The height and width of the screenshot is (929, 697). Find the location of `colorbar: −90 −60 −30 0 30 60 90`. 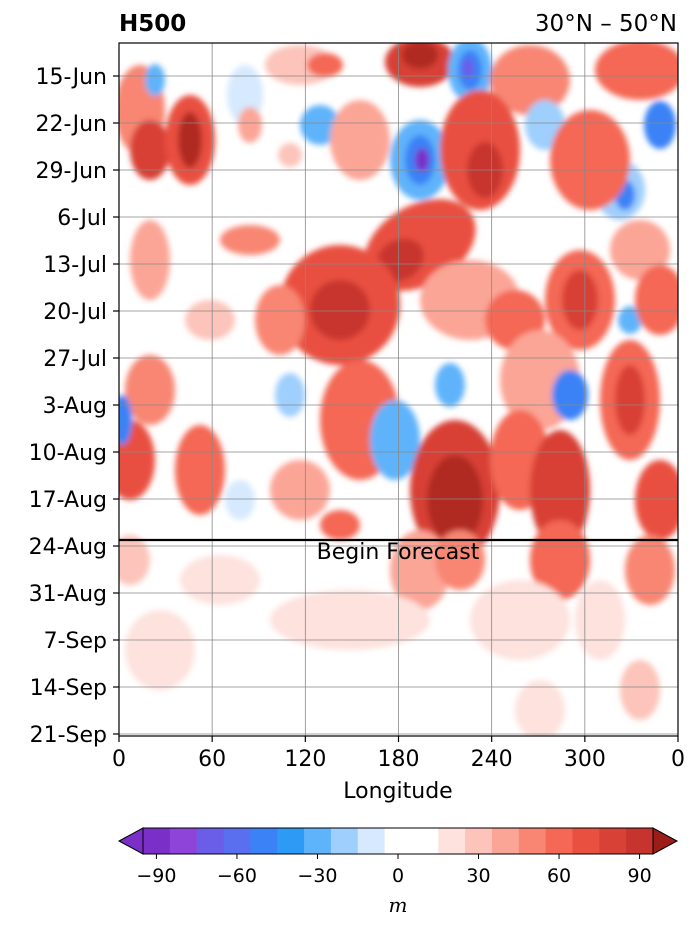

colorbar: −90 −60 −30 0 30 60 90 is located at coordinates (398, 857).